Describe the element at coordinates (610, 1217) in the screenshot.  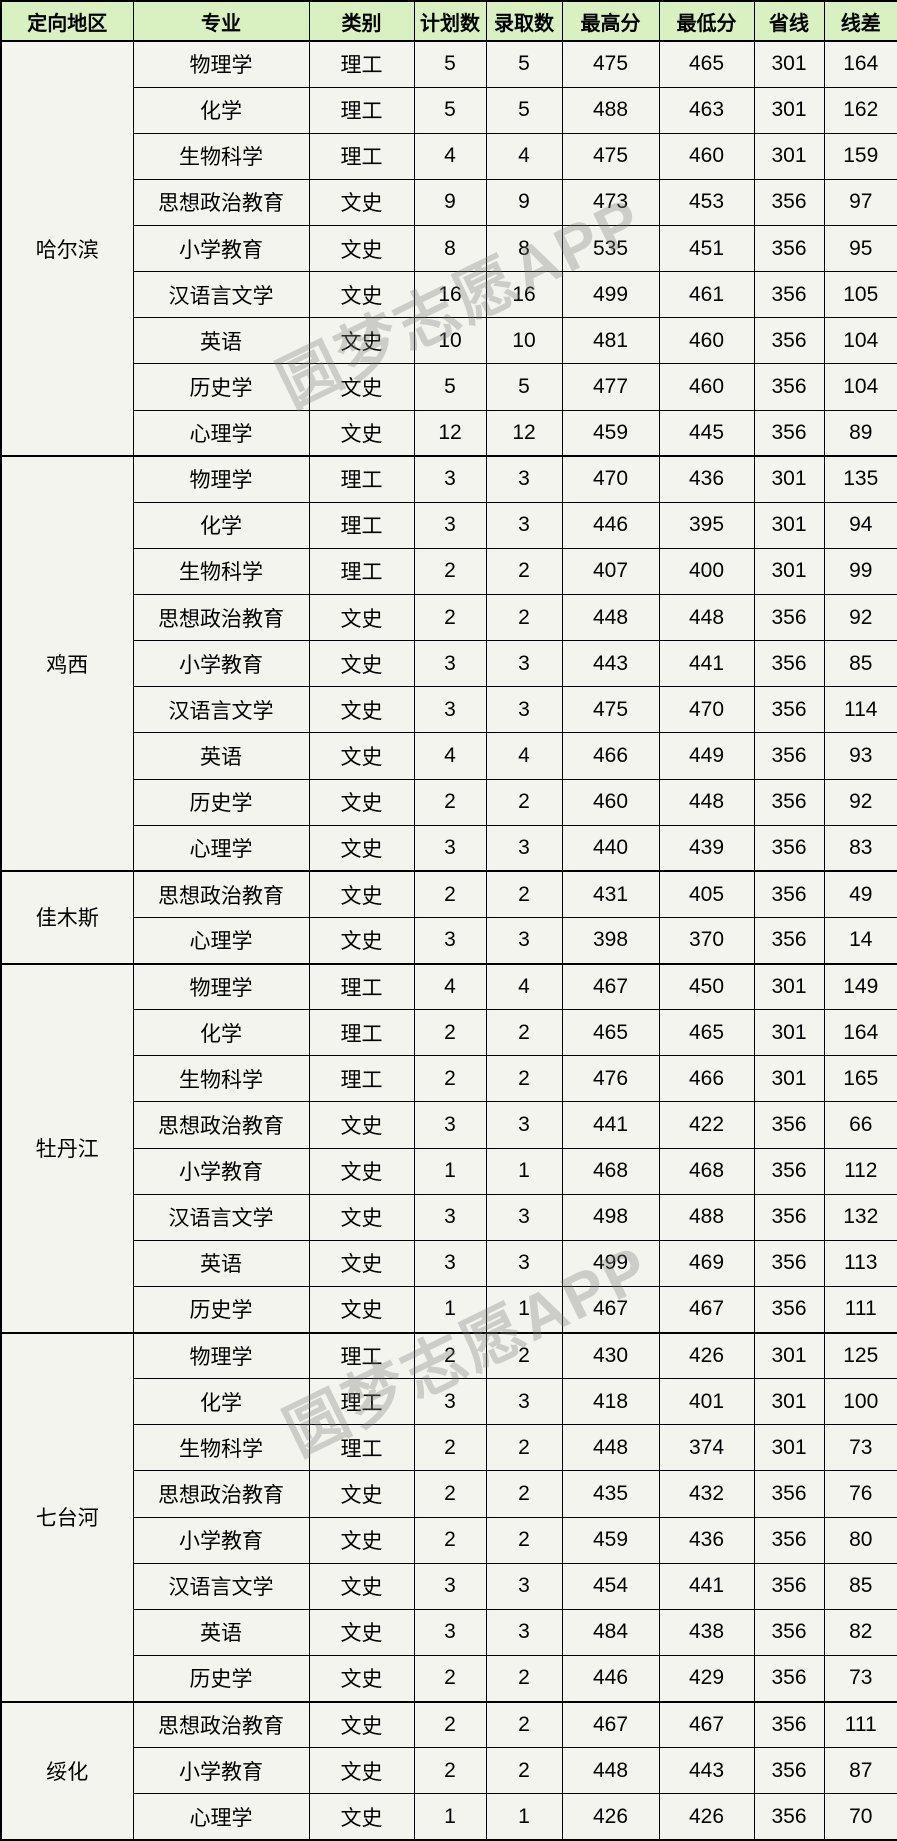
I see `table-cell: 498` at that location.